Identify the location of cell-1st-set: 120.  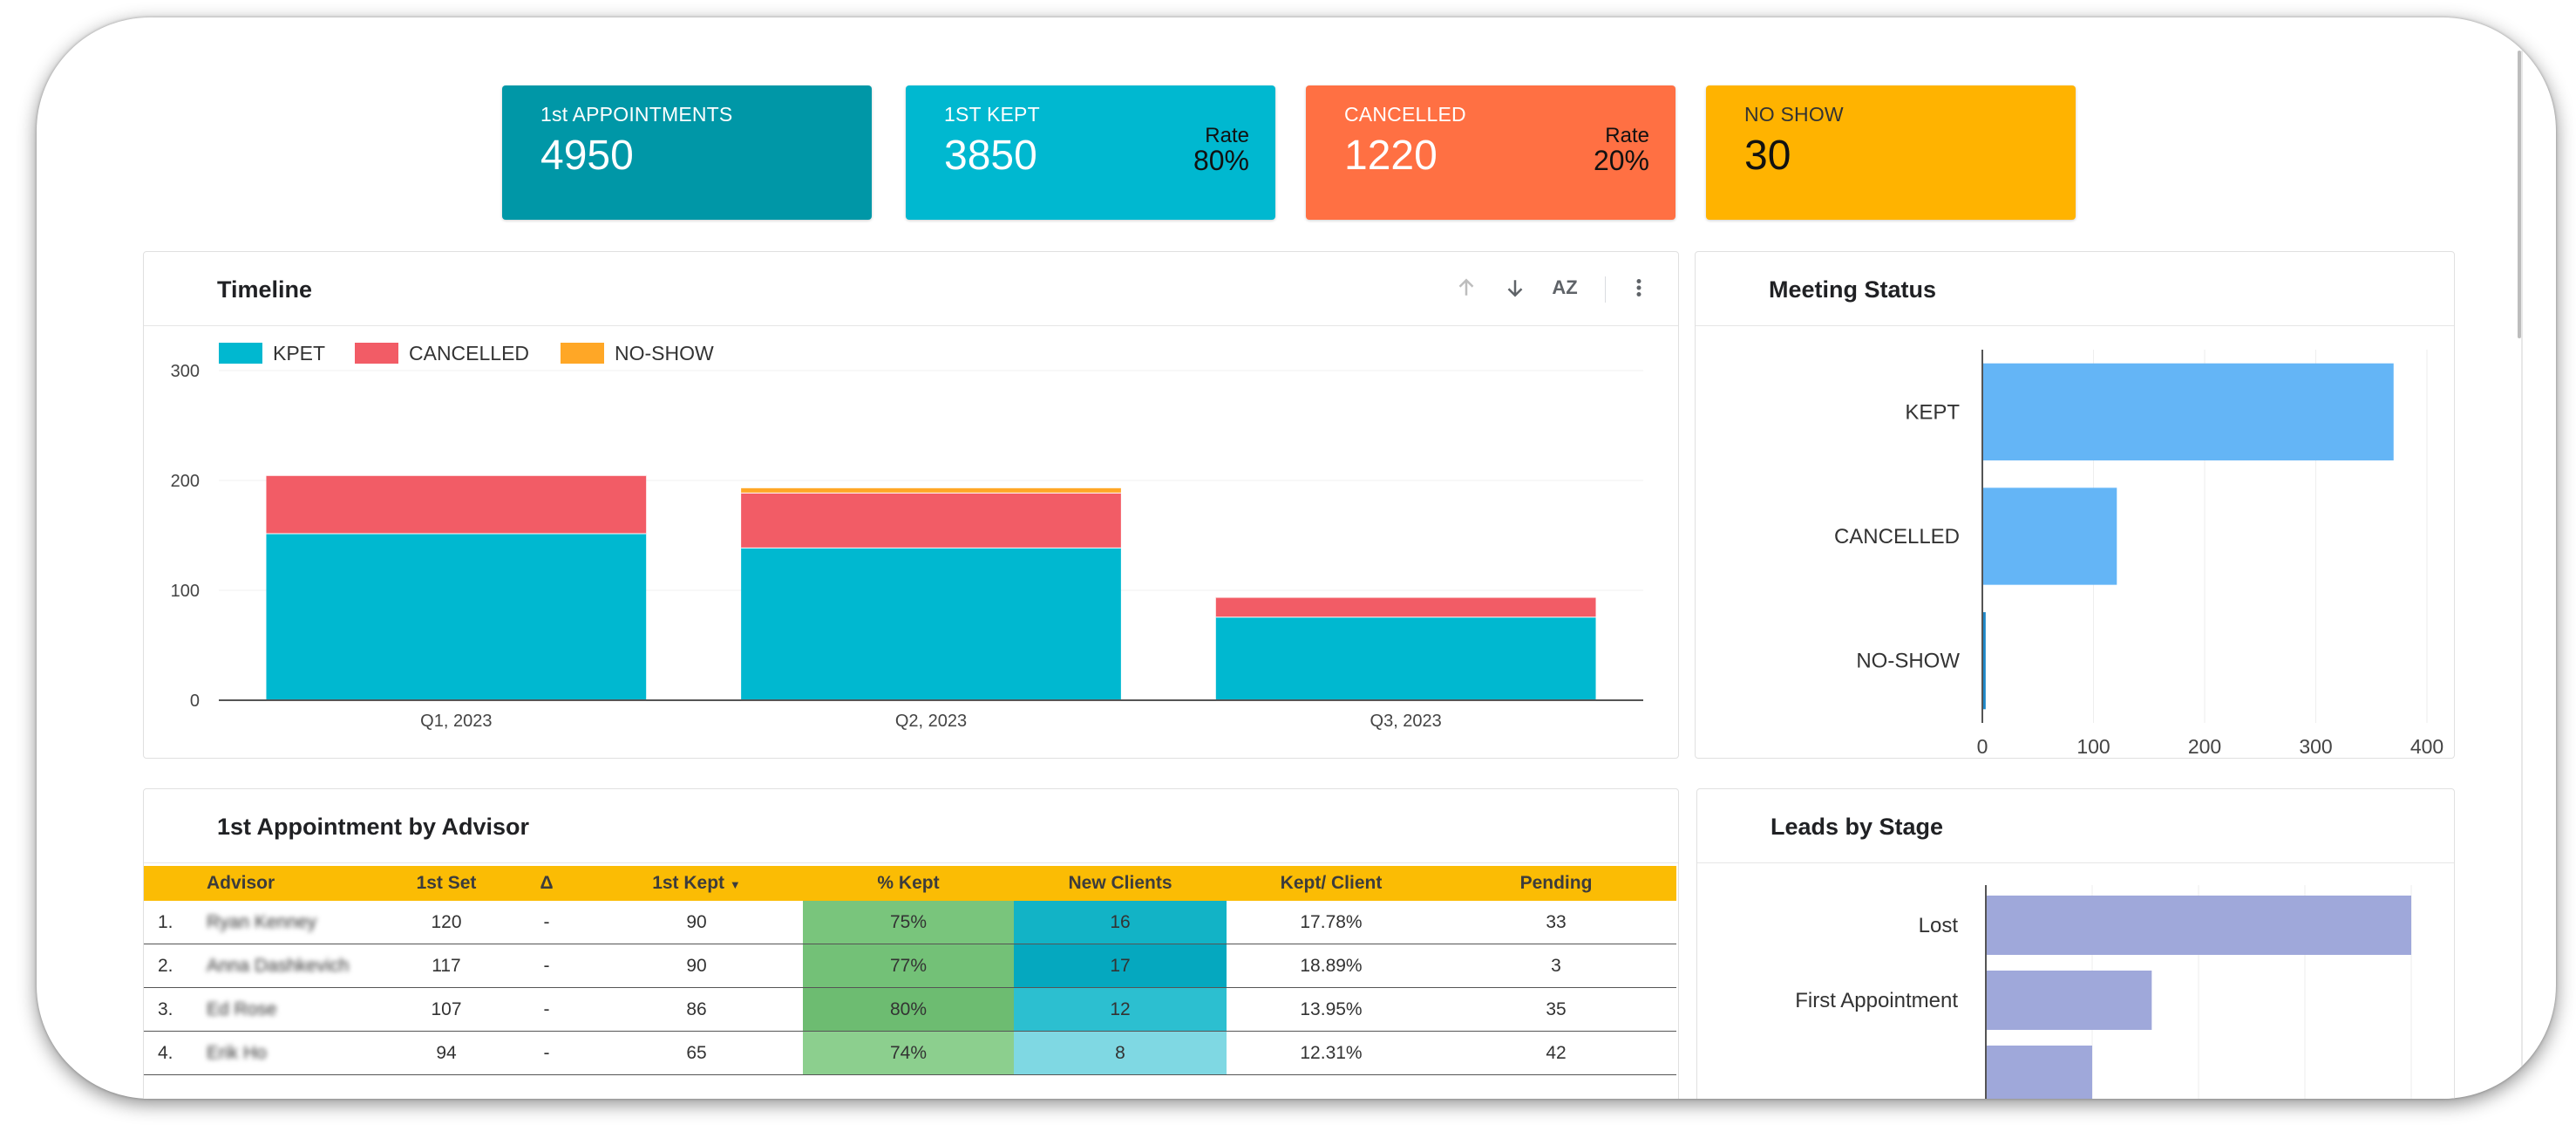
(446, 922).